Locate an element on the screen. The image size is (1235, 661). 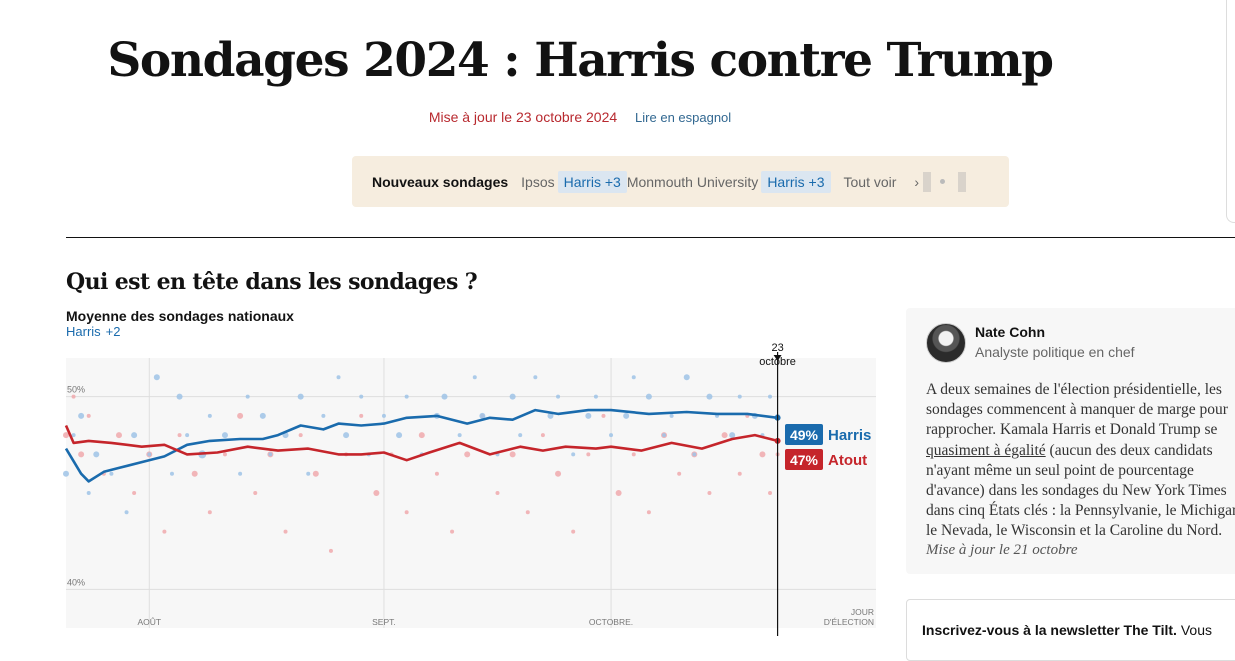
new-polls-label: Nouveaux sondages is located at coordinates (440, 181).